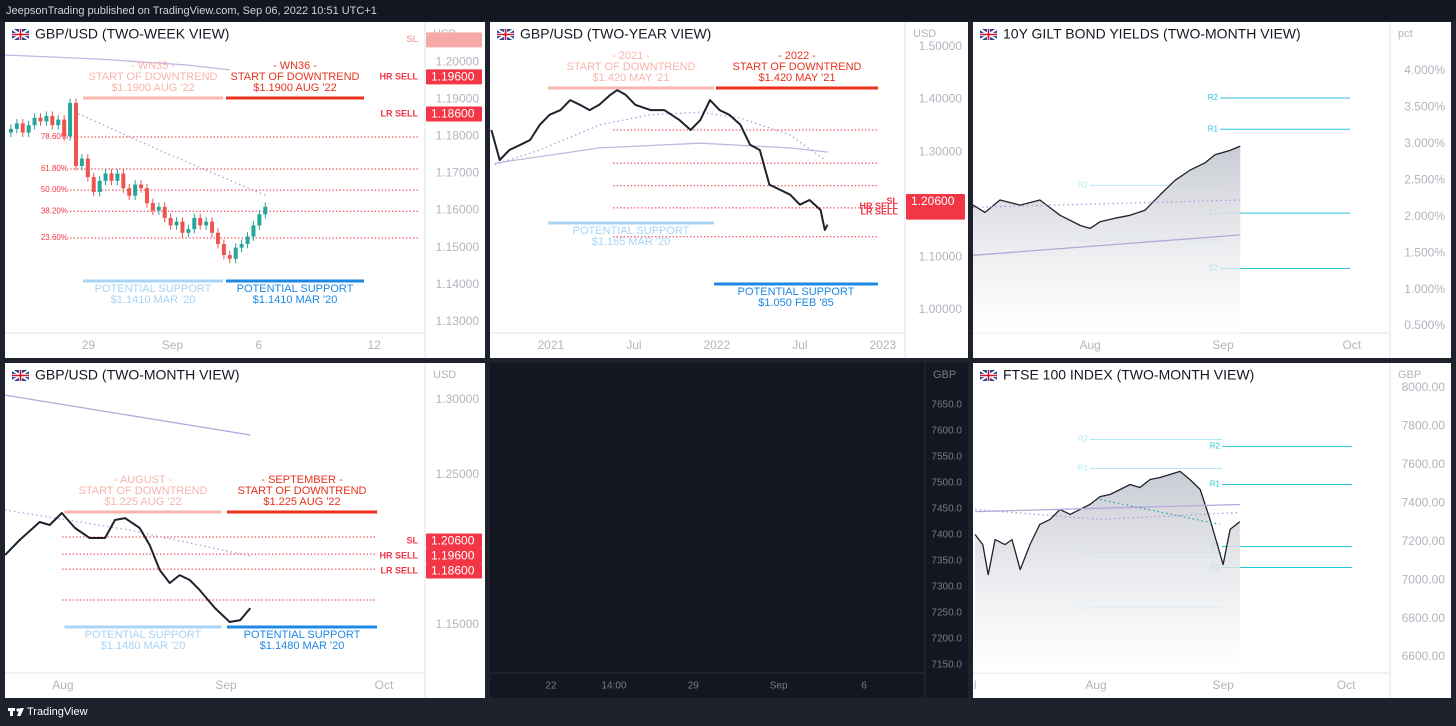 The height and width of the screenshot is (726, 1456). What do you see at coordinates (295, 77) in the screenshot?
I see `annotation-text: START OF DOWNTREND` at bounding box center [295, 77].